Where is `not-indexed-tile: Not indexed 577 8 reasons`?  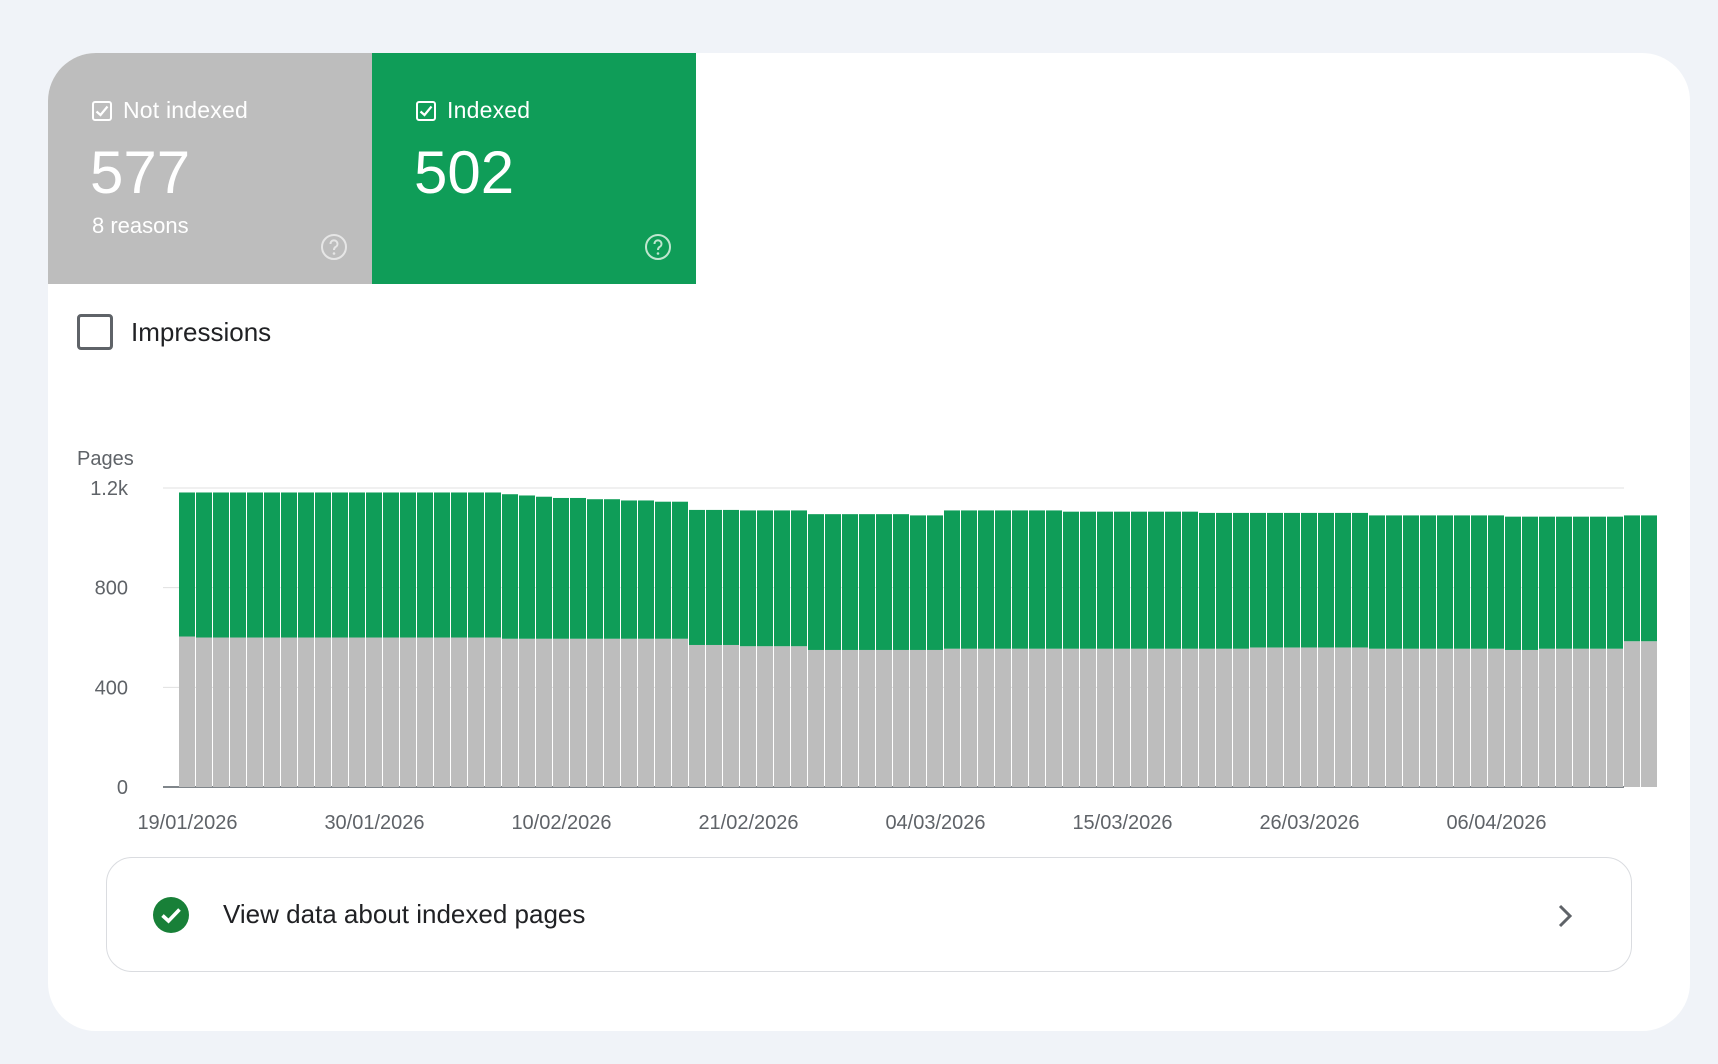
not-indexed-tile: Not indexed 577 8 reasons is located at coordinates (210, 168).